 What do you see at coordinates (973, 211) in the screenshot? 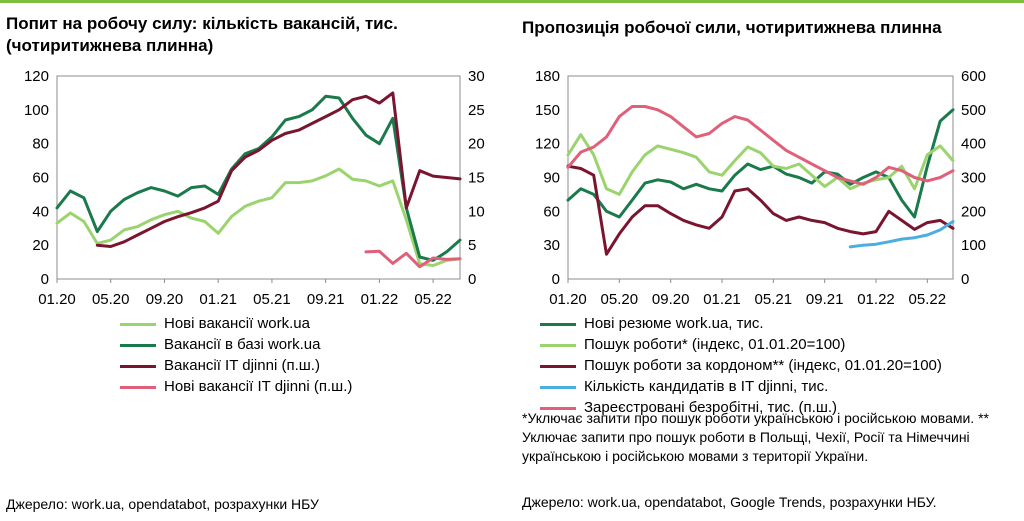
I see `y-right-tick-label: 200` at bounding box center [973, 211].